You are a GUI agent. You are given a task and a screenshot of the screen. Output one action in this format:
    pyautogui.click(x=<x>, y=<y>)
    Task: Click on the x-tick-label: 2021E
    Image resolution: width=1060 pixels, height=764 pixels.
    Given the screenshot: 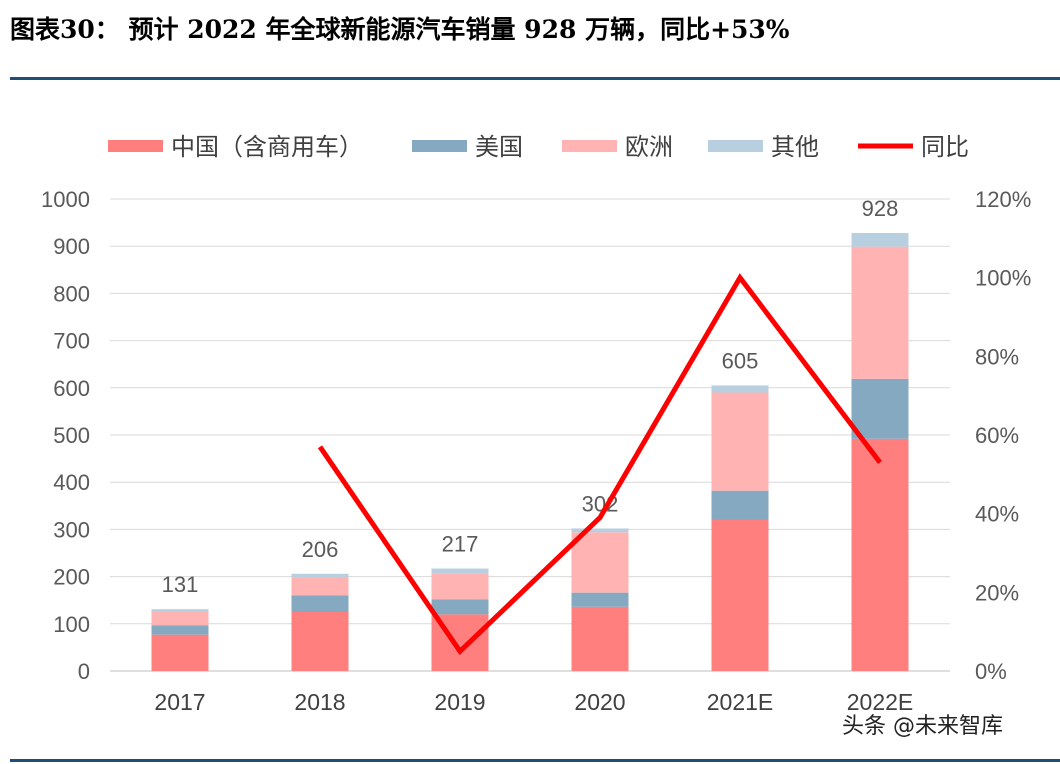 What is the action you would take?
    pyautogui.click(x=740, y=702)
    